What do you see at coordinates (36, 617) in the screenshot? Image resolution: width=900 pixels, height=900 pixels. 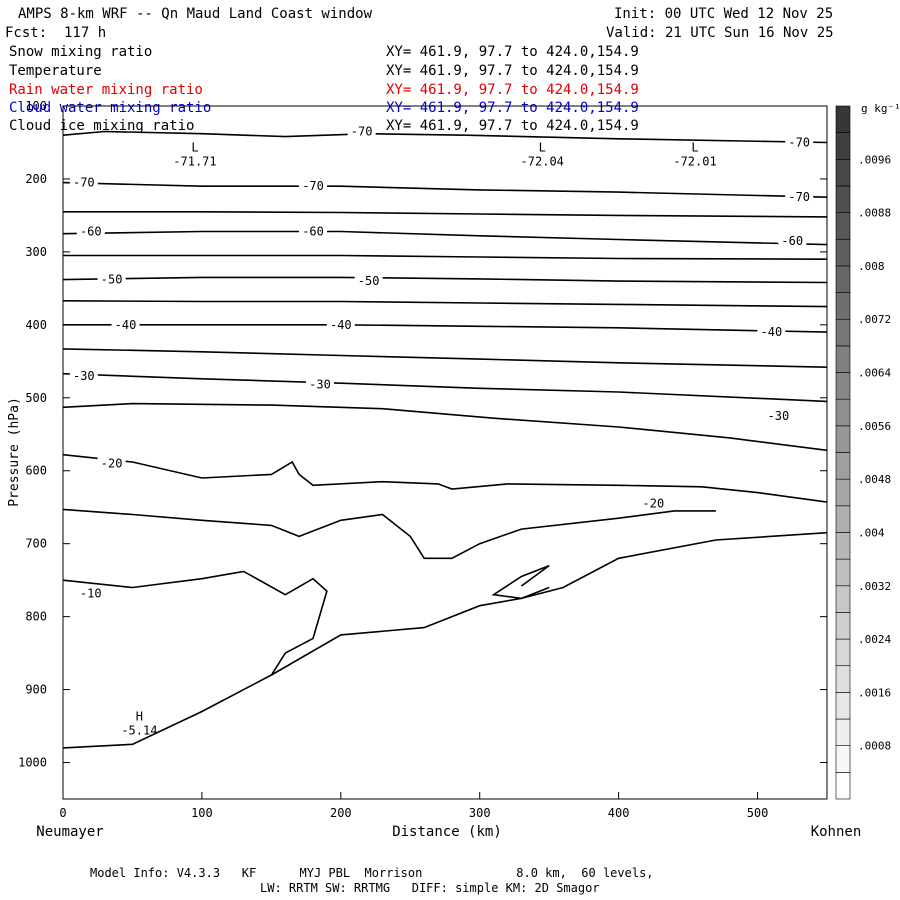 I see `y-tick-label: 800` at bounding box center [36, 617].